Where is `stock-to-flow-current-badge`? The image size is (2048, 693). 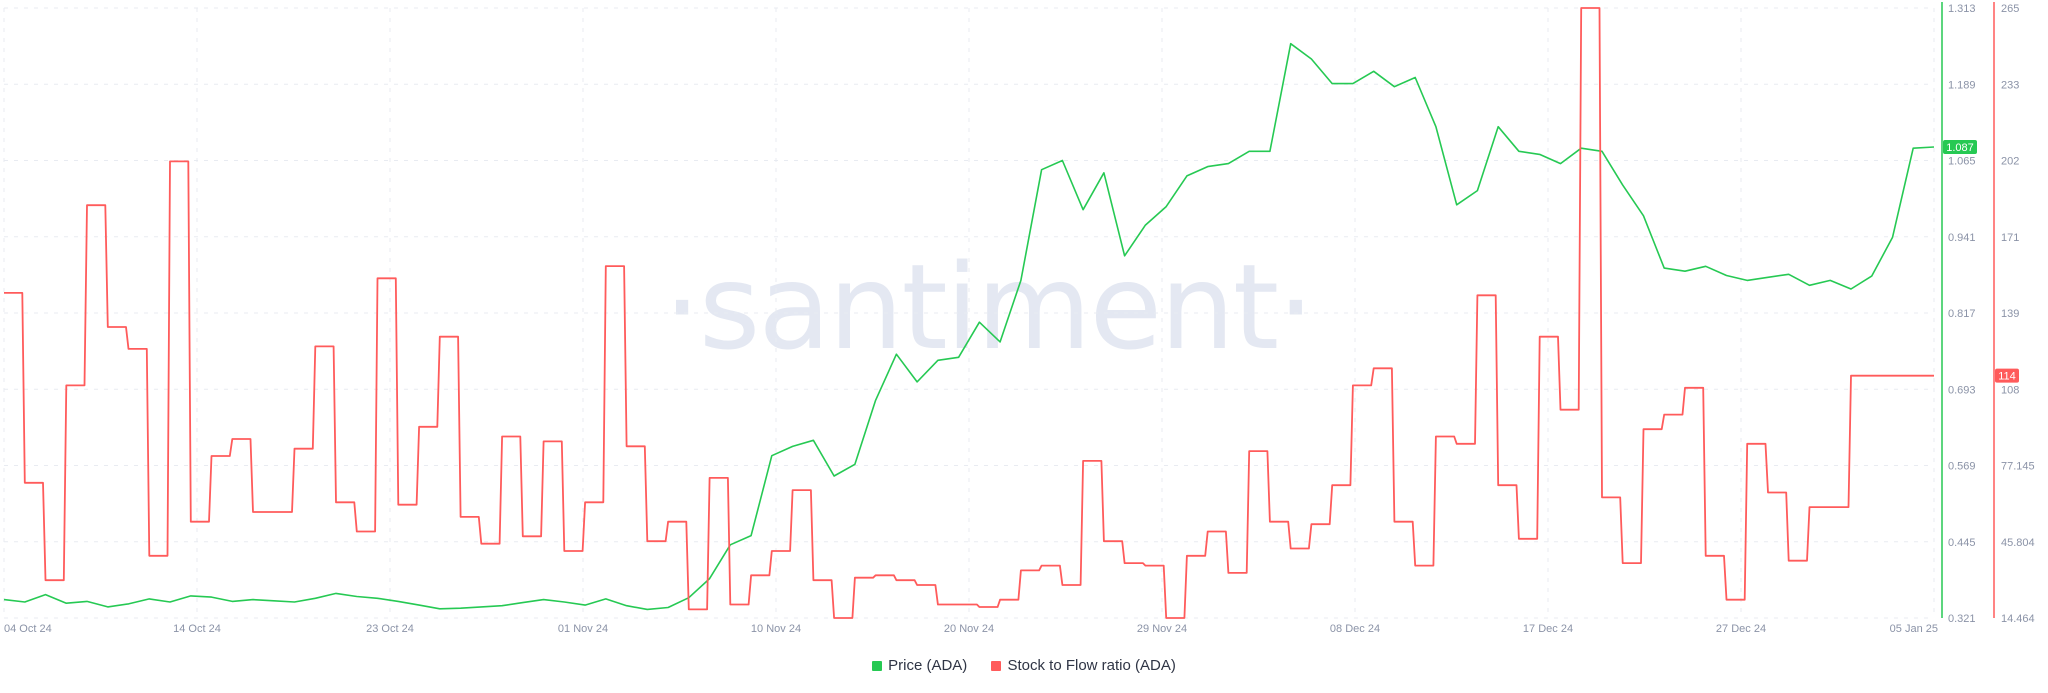
stock-to-flow-current-badge is located at coordinates (2007, 375).